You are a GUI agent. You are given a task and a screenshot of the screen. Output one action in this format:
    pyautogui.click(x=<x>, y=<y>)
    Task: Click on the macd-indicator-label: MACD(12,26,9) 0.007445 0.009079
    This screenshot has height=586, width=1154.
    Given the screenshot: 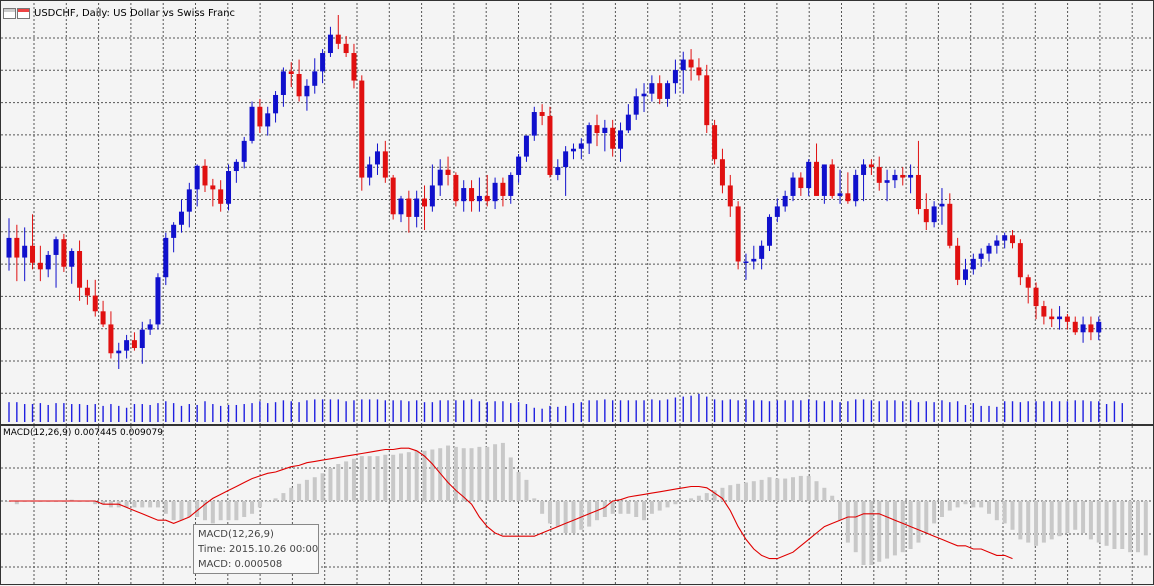 What is the action you would take?
    pyautogui.click(x=83, y=433)
    